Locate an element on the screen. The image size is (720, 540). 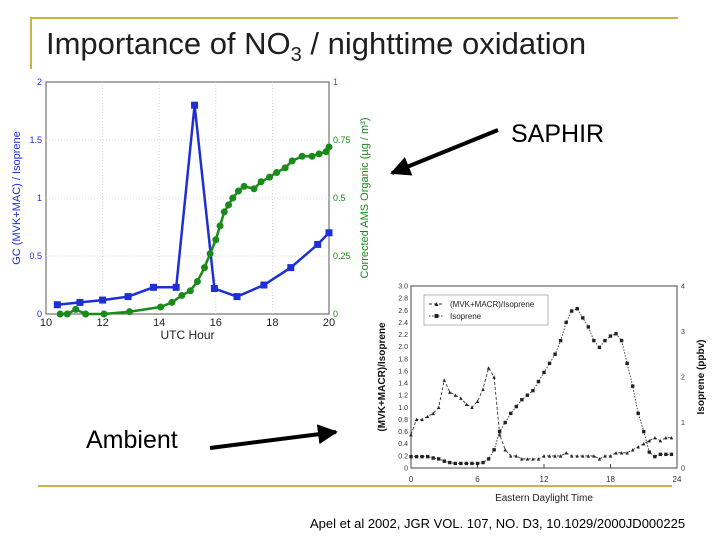
saphir-y-left-tick-label: 1.5 is located at coordinates (35, 140).